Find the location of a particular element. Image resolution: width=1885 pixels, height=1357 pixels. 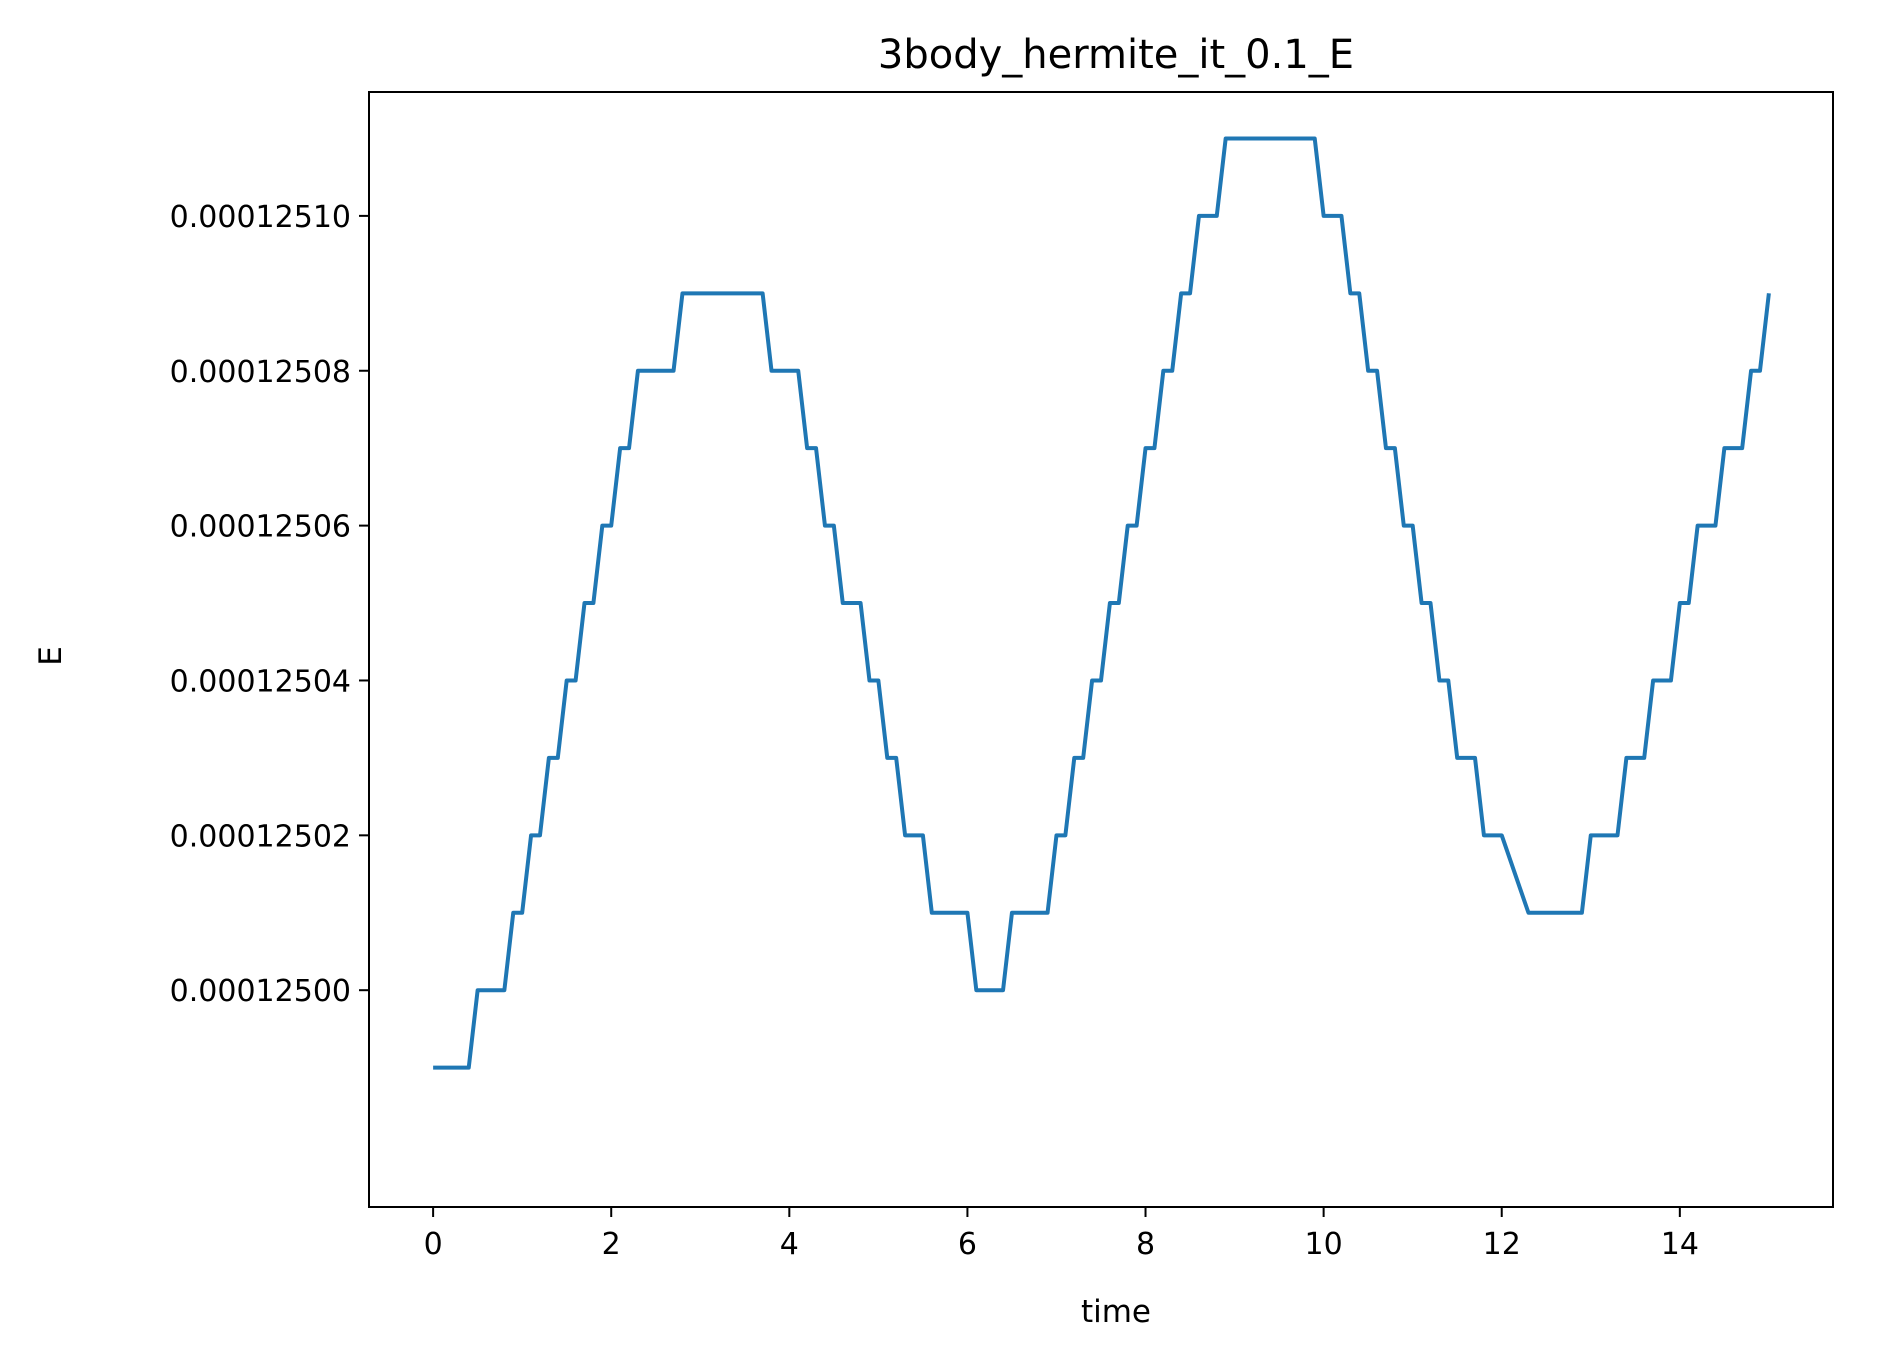

y-tick-label: 0.00012500 is located at coordinates (260, 991).